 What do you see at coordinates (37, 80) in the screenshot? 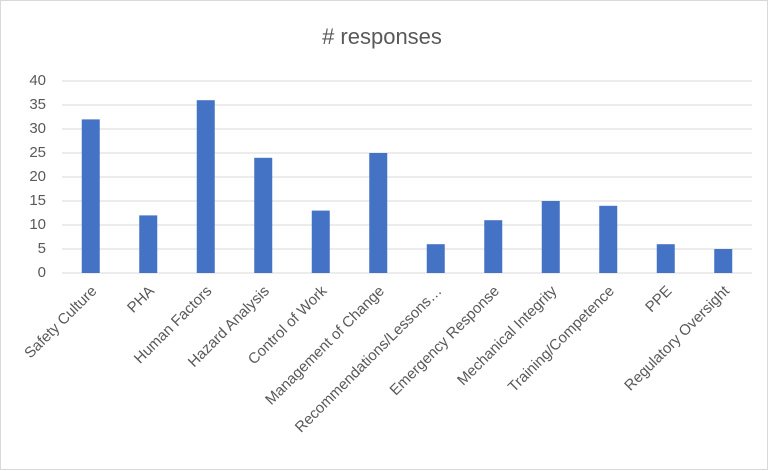
I see `y-tick-label: 40` at bounding box center [37, 80].